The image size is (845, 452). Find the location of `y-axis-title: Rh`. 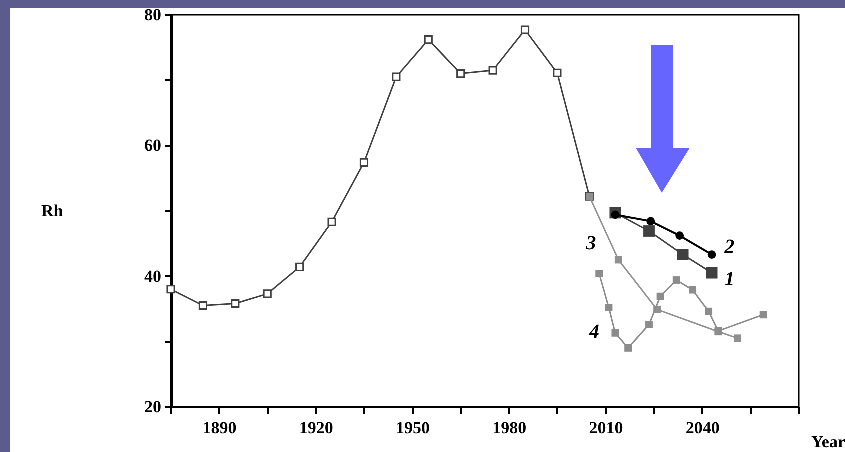

y-axis-title: Rh is located at coordinates (53, 211).